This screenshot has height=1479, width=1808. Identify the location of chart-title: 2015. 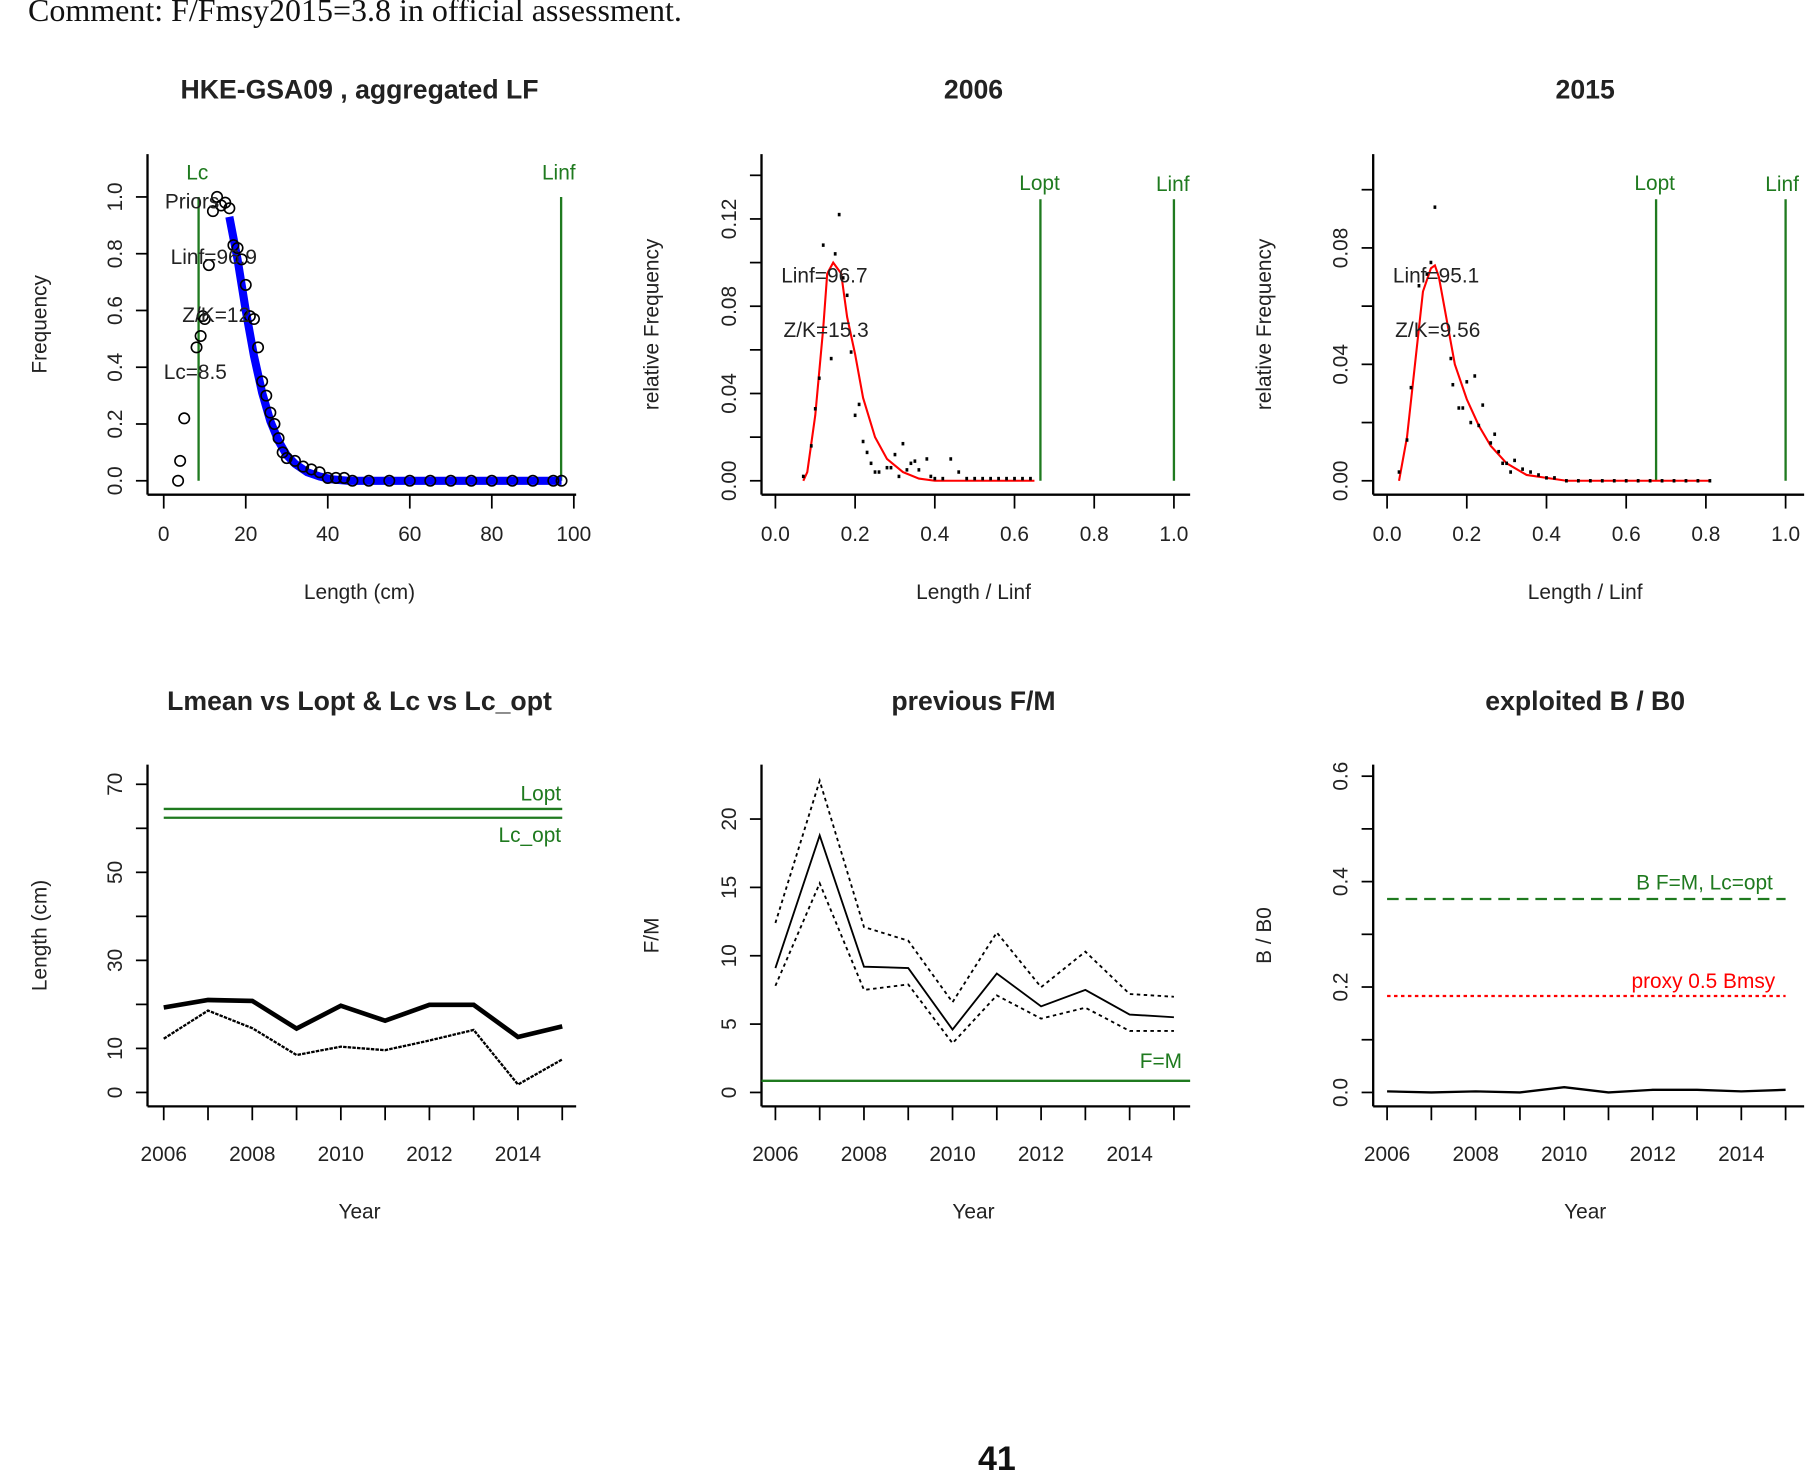
(1585, 89).